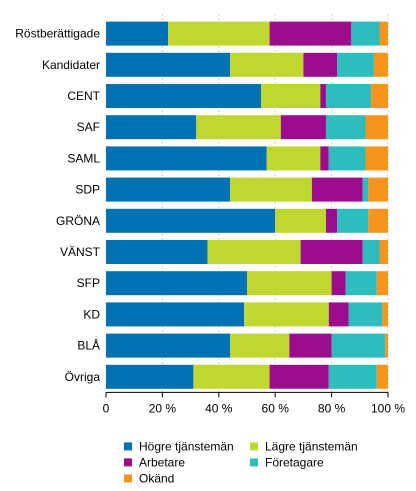  What do you see at coordinates (219, 33) in the screenshot?
I see `bar-rostberattigade-lagre-tjansteman` at bounding box center [219, 33].